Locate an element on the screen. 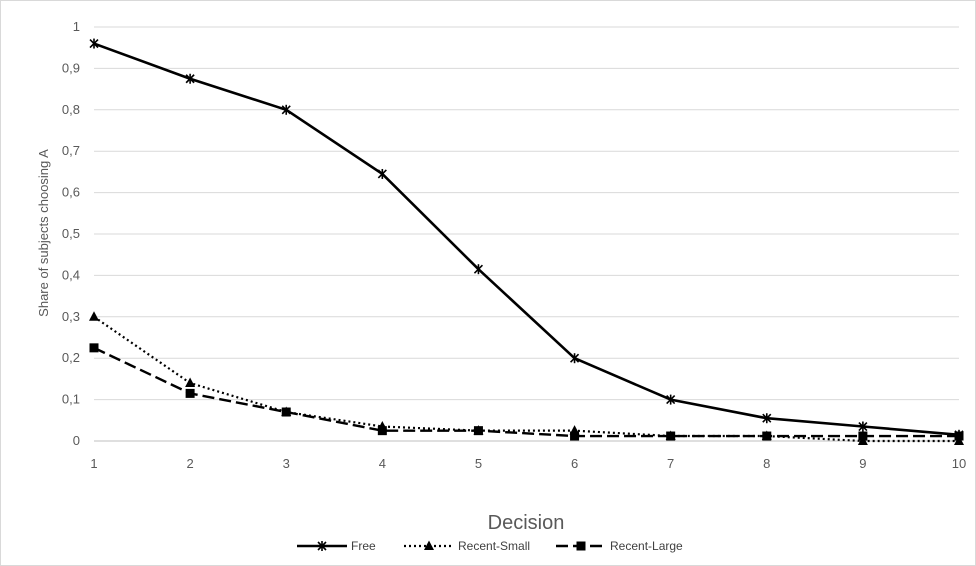 This screenshot has width=976, height=566. legend: Free Recent-Small Recent-Large is located at coordinates (490, 546).